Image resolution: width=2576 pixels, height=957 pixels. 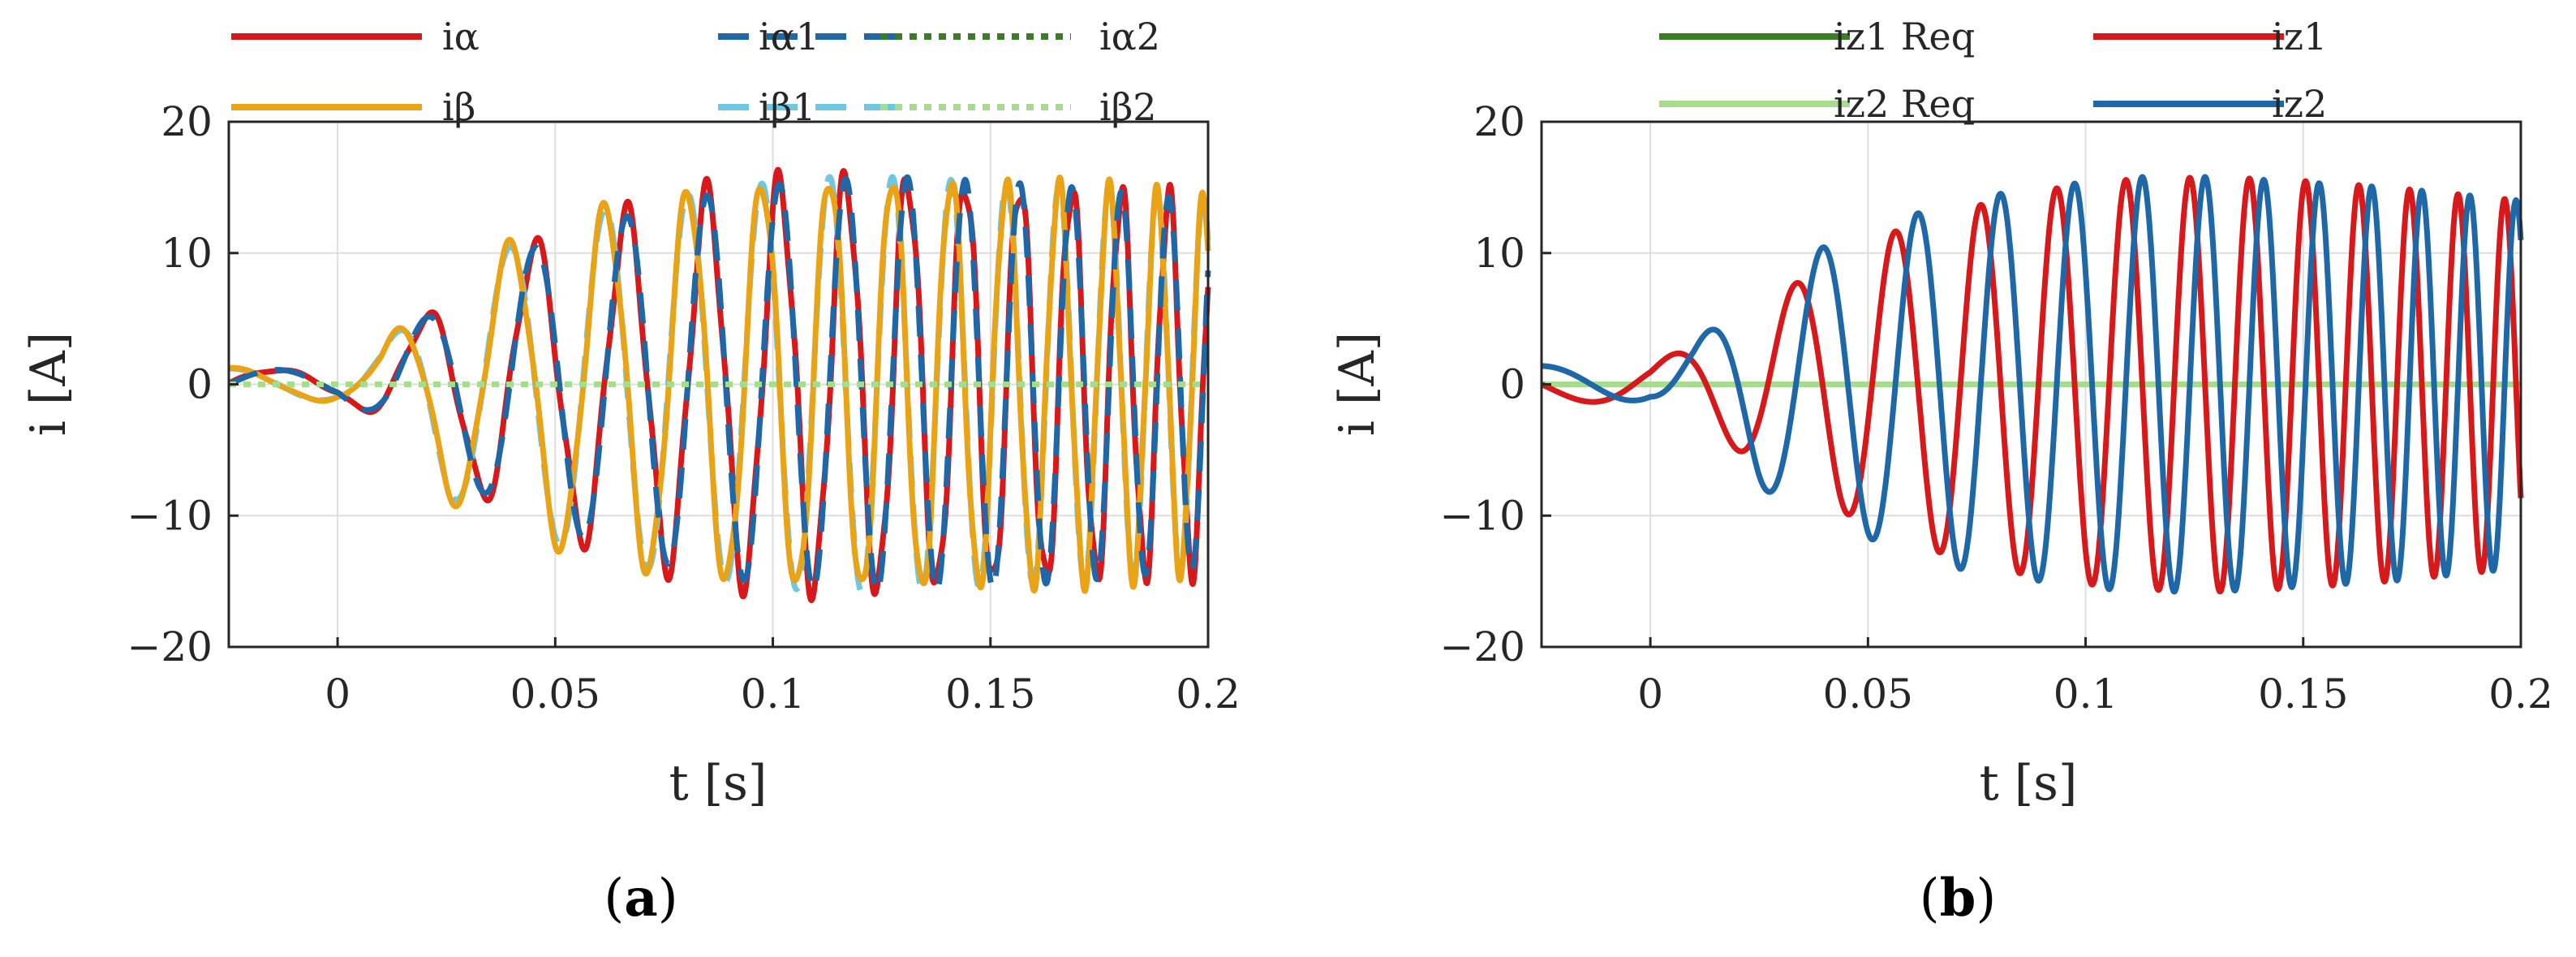 I want to click on legend-label: iβ1, so click(x=787, y=107).